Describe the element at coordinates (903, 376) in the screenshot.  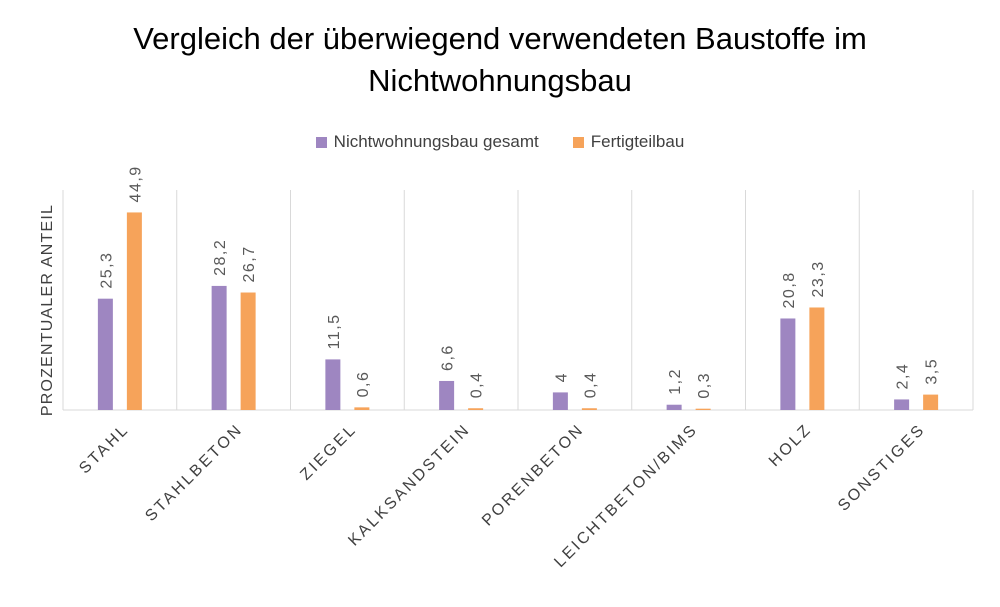
I see `data-label-gesamt-8: 2,4` at that location.